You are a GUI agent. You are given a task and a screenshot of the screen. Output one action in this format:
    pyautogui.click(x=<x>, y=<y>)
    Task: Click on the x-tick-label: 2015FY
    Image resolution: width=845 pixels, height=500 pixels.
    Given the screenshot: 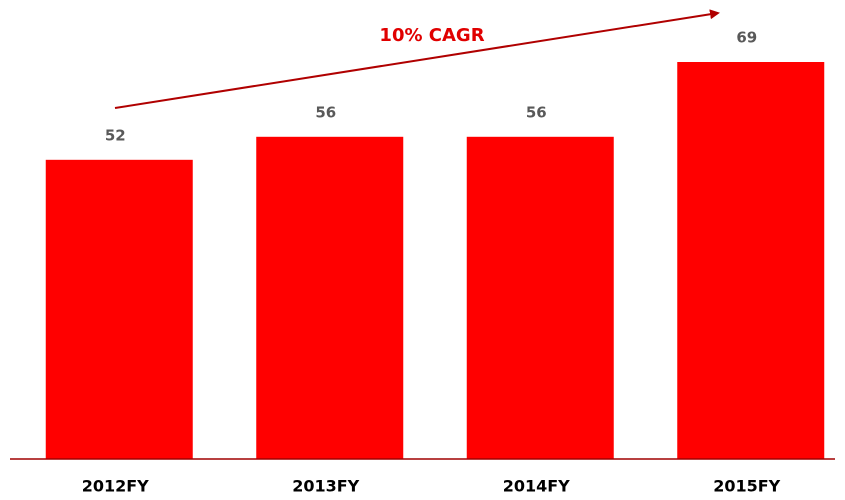 What is the action you would take?
    pyautogui.click(x=746, y=486)
    